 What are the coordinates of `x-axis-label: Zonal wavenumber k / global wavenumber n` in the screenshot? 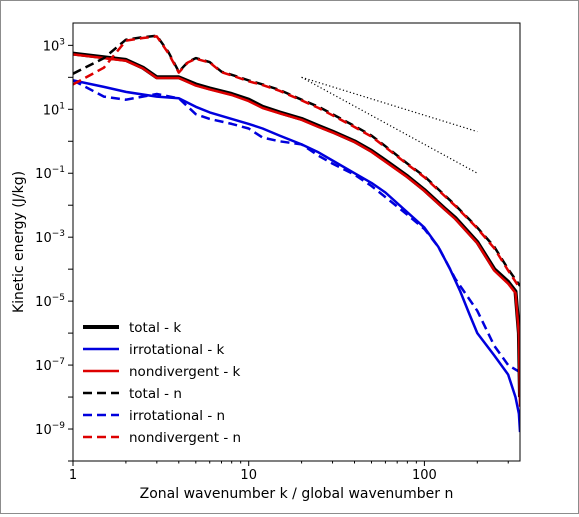 It's located at (297, 494).